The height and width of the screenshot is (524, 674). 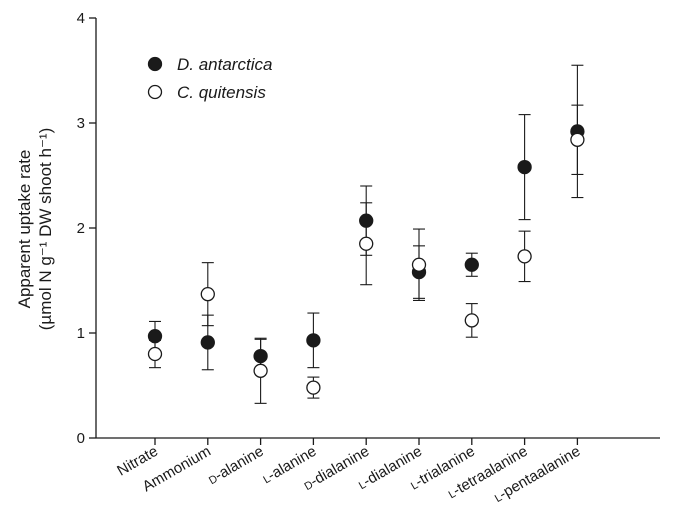 I want to click on x-tick-label: D-alanine, so click(x=236, y=465).